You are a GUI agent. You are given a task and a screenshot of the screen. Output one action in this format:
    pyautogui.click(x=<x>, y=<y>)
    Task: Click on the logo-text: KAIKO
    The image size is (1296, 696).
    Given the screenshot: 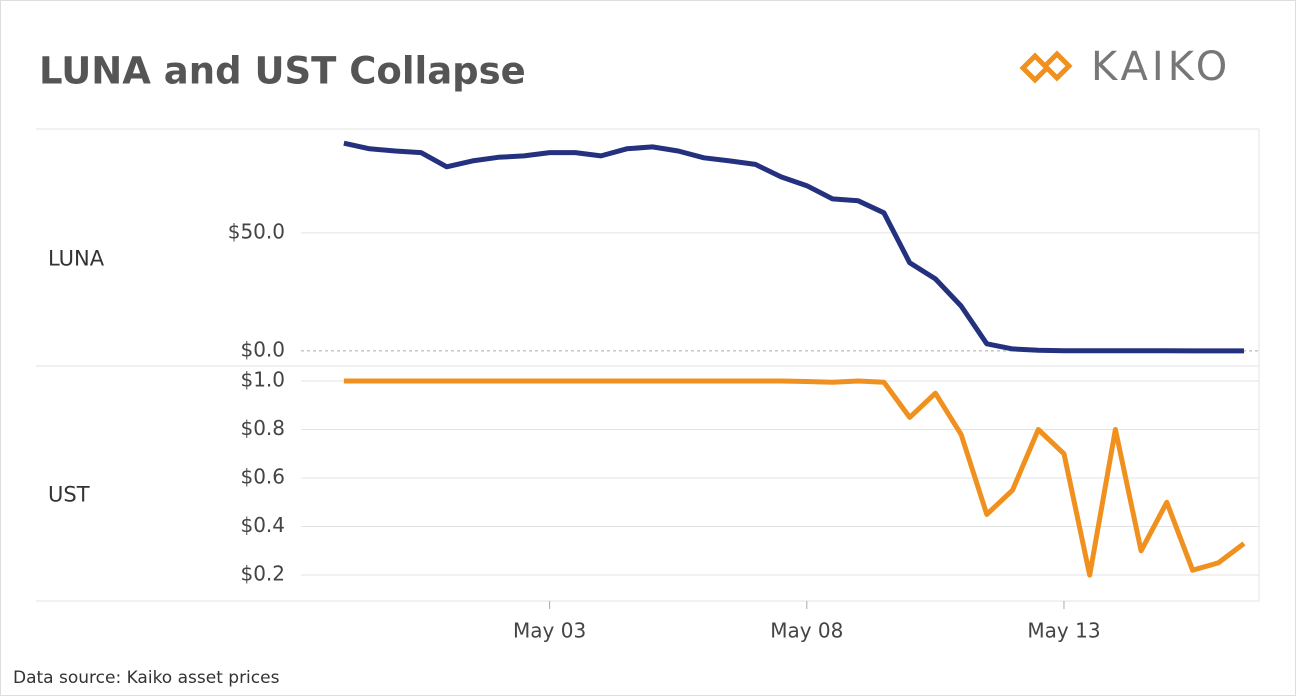 What is the action you would take?
    pyautogui.click(x=1161, y=67)
    